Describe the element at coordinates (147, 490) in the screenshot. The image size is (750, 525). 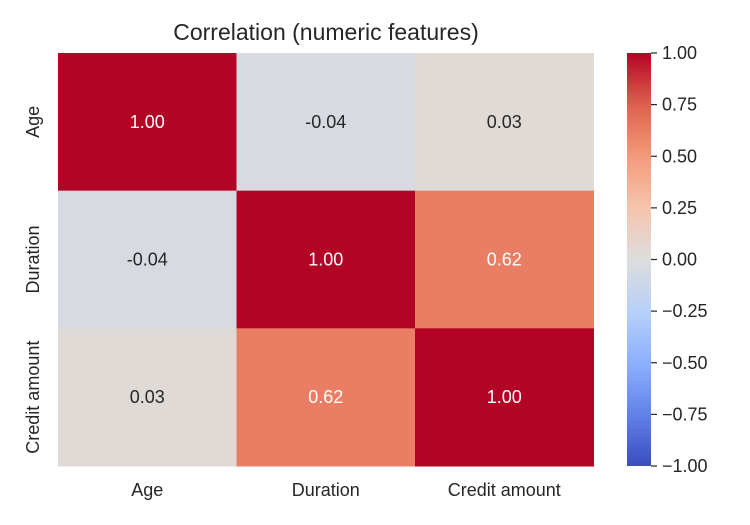
I see `x-tick-label: Age` at that location.